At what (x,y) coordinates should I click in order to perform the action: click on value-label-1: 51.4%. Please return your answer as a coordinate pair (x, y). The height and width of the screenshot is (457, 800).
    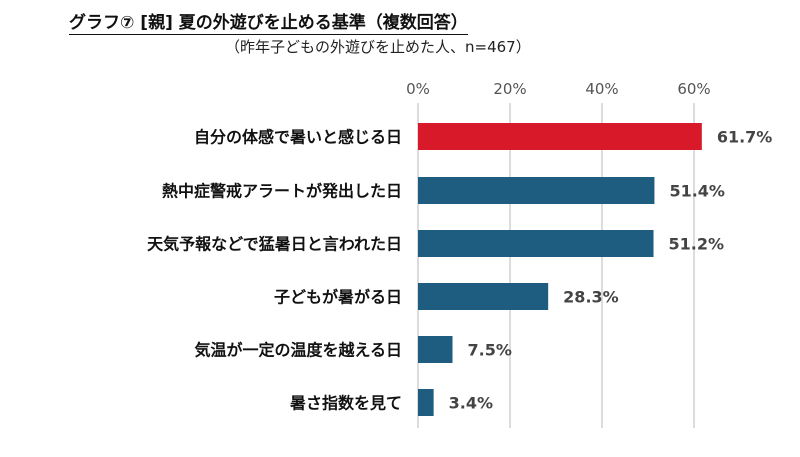
    Looking at the image, I should click on (697, 191).